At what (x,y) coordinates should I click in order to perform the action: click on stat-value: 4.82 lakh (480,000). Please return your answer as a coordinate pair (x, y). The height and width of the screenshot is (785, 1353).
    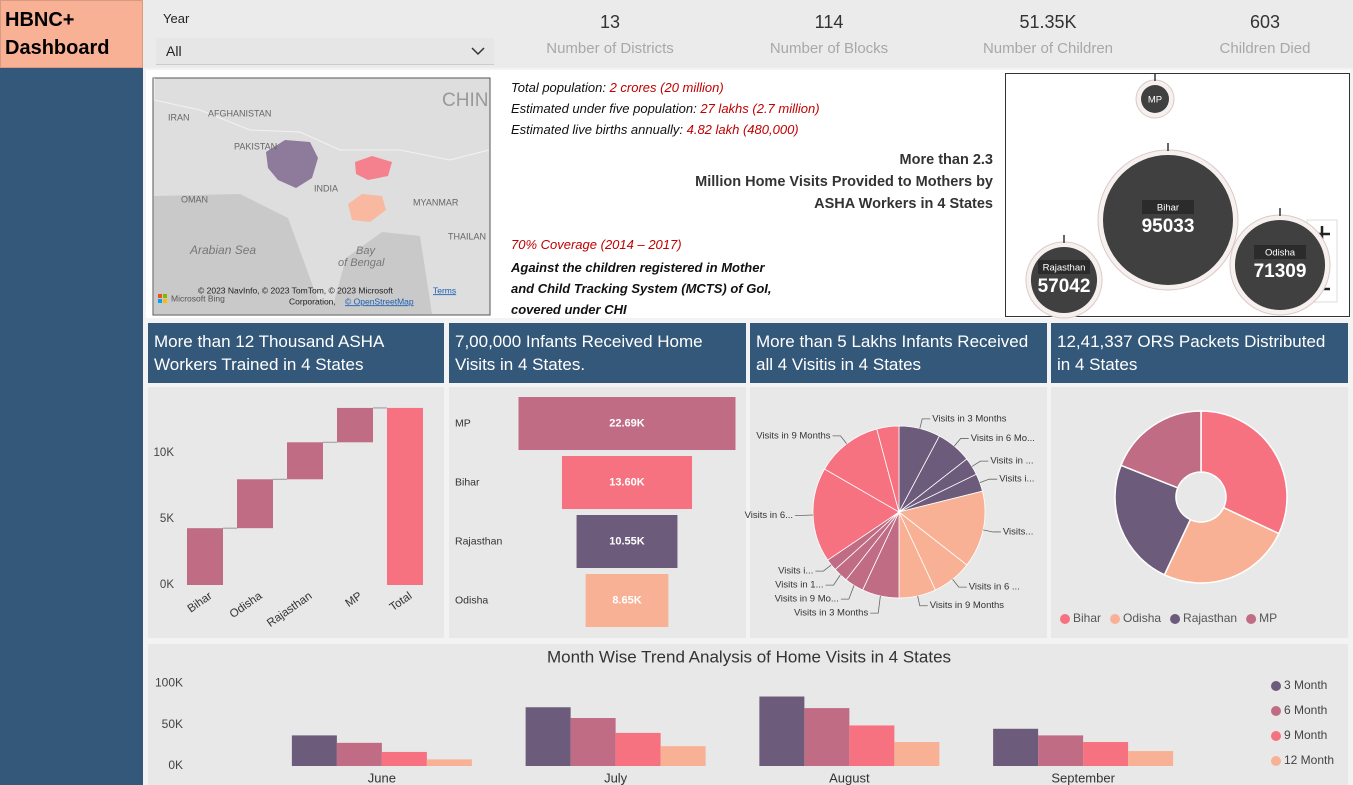
    Looking at the image, I should click on (742, 129).